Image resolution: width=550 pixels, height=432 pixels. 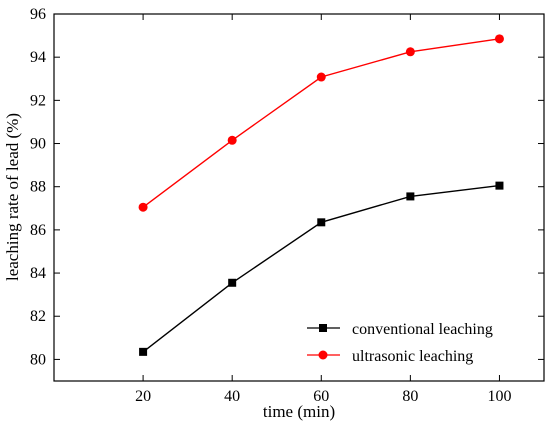 I want to click on y-tick-label: 92, so click(x=38, y=100).